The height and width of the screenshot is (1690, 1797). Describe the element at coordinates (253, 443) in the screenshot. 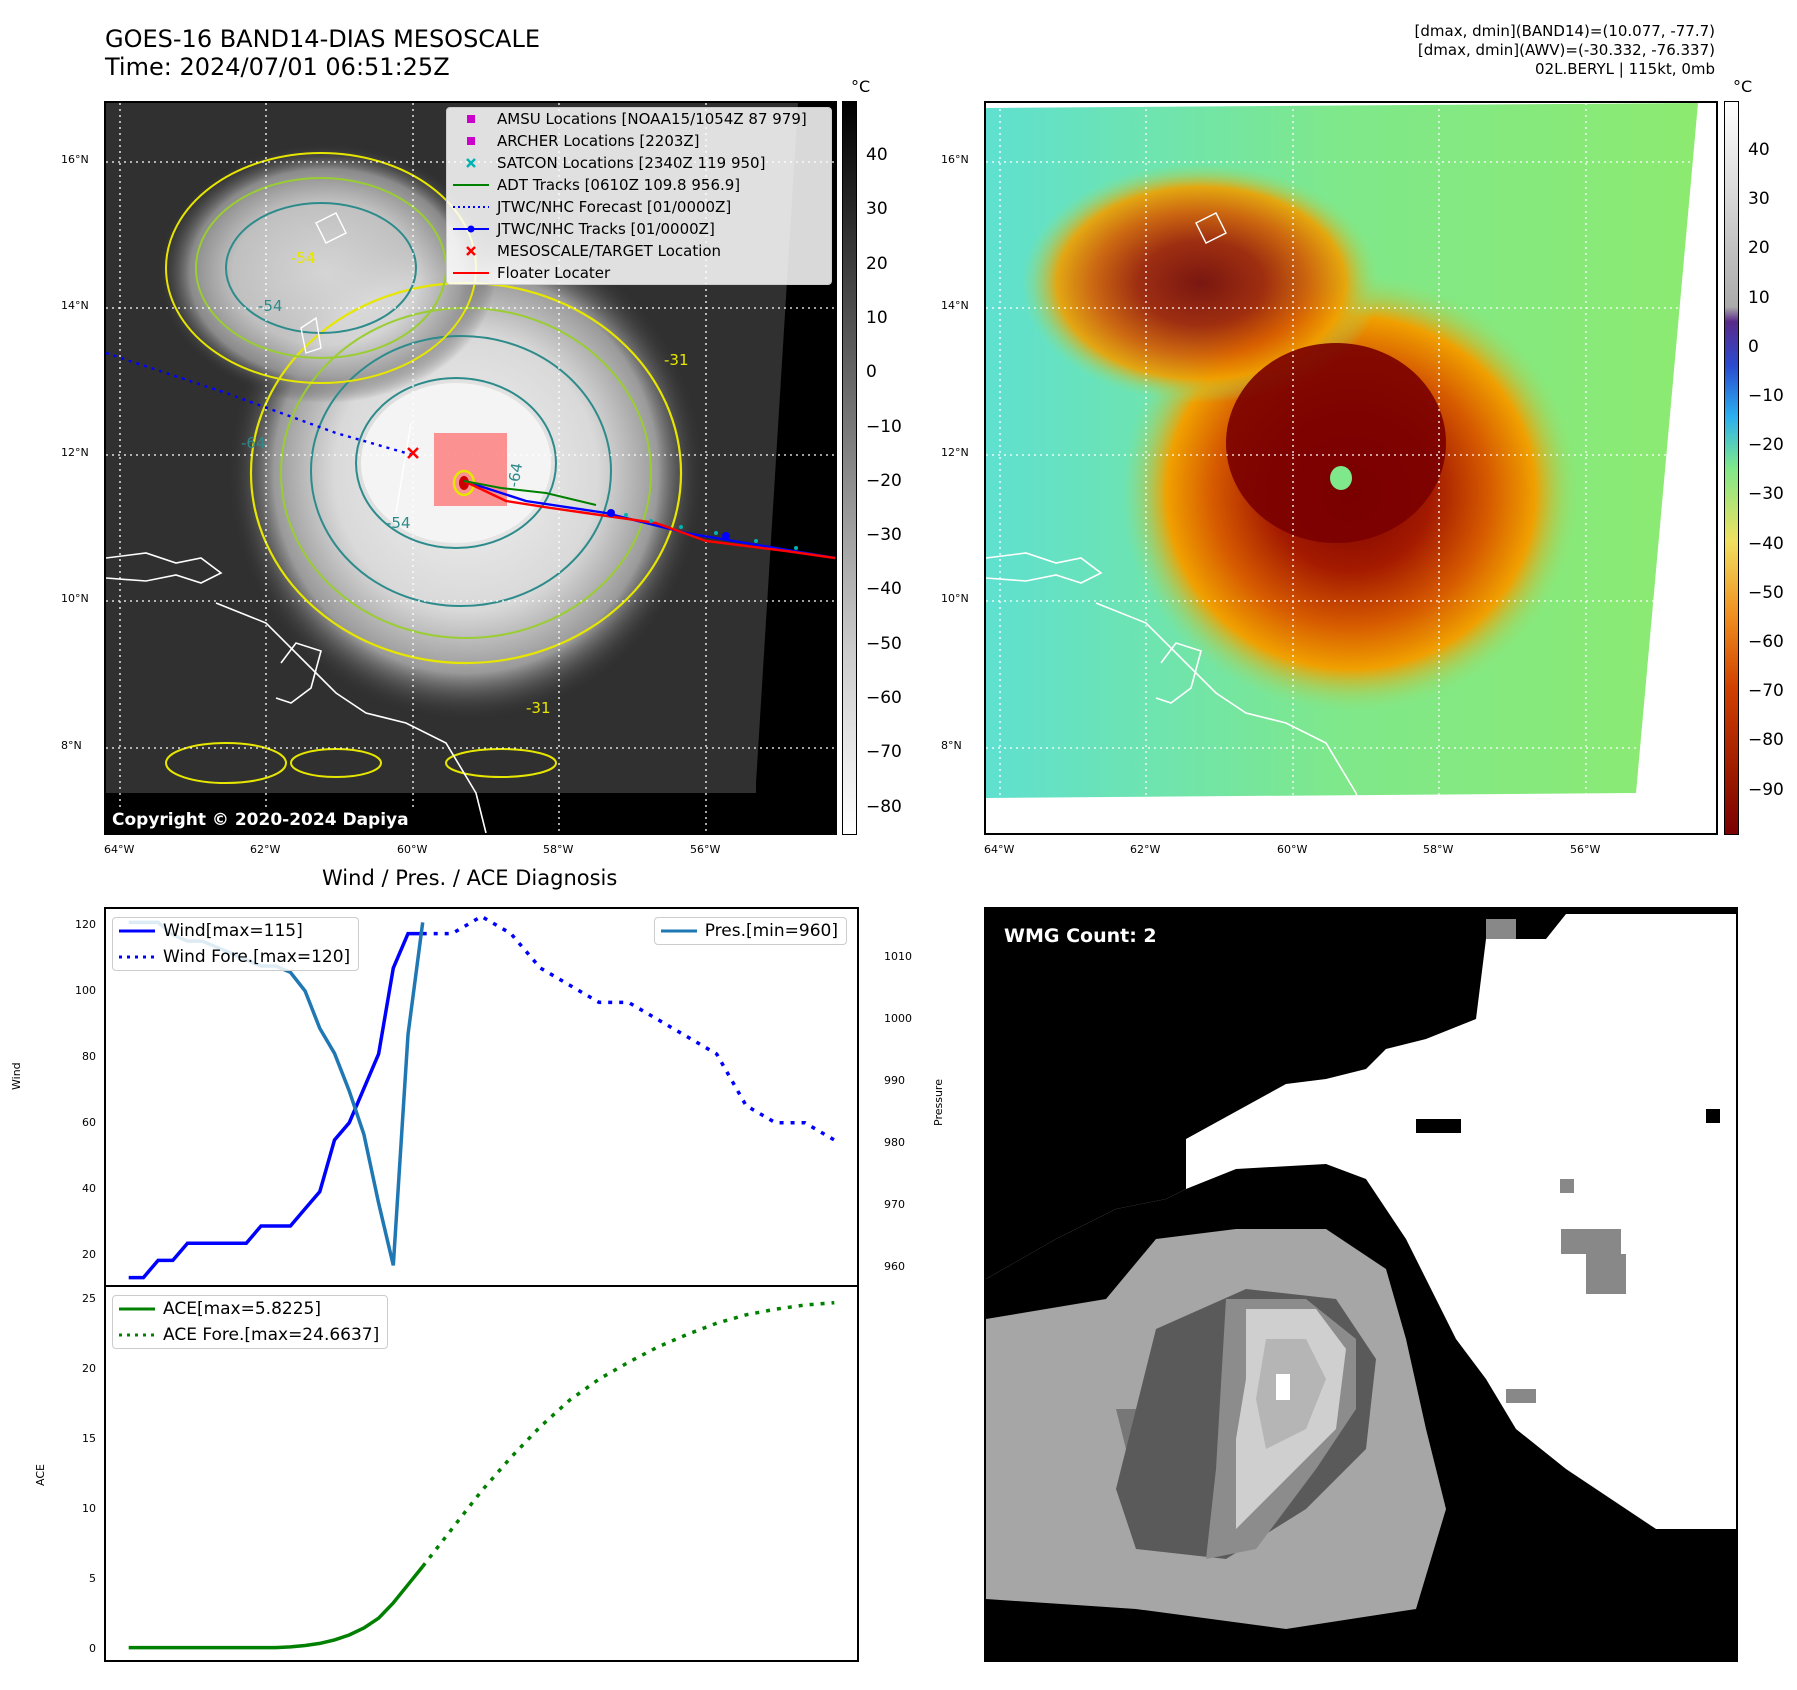

I see `contour-label: -64` at that location.